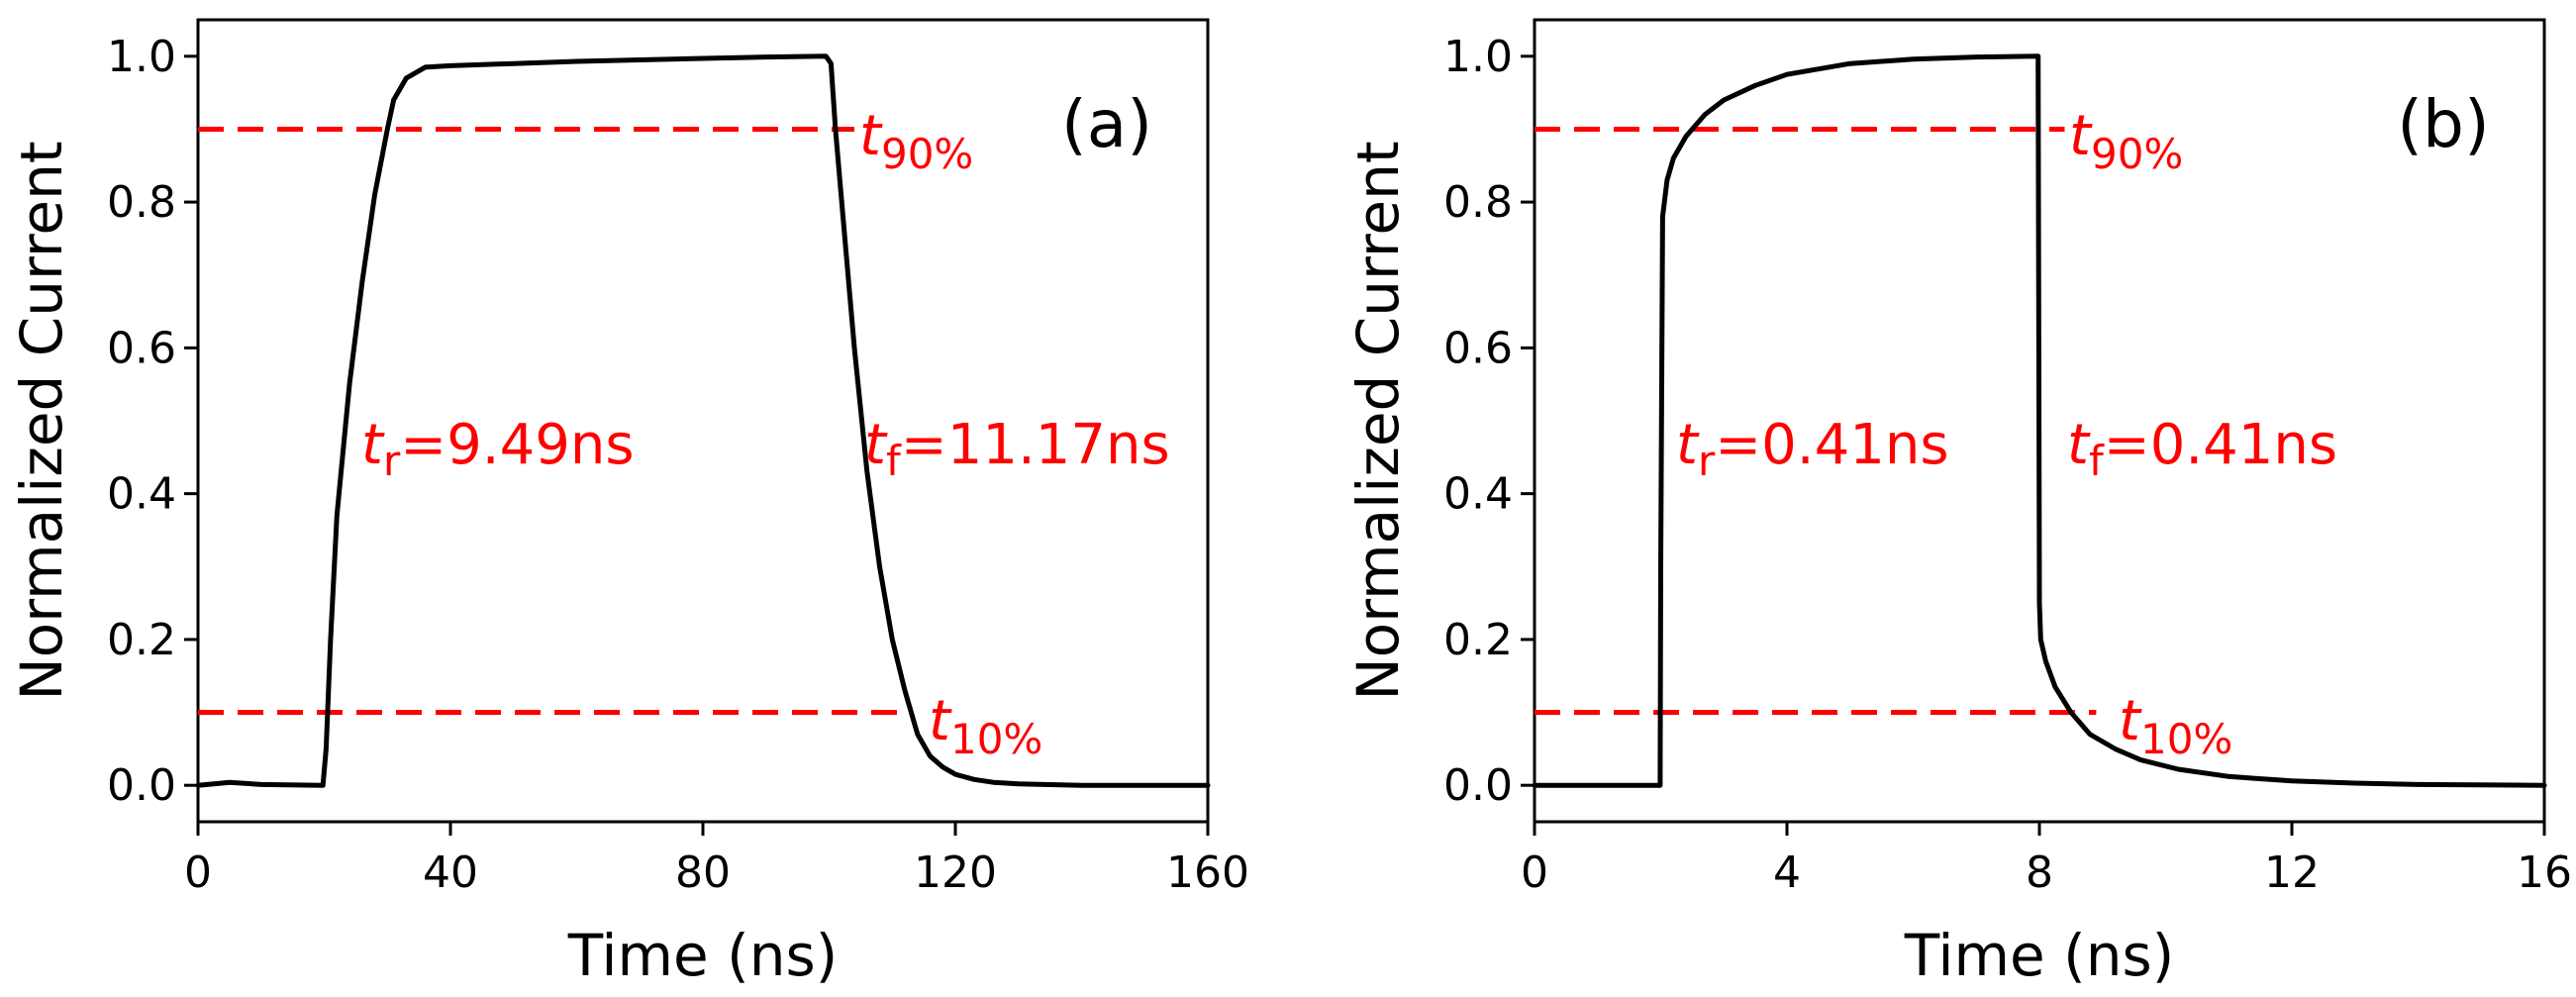  Describe the element at coordinates (2081, 136) in the screenshot. I see `panel-b-t90-symbol: t` at that location.